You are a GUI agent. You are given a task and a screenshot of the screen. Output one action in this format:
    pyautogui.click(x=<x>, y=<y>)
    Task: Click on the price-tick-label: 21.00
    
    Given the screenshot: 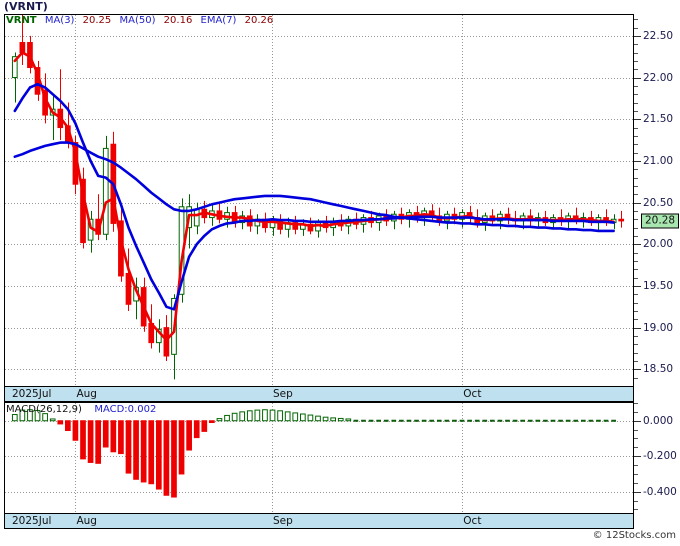 What is the action you would take?
    pyautogui.click(x=658, y=160)
    